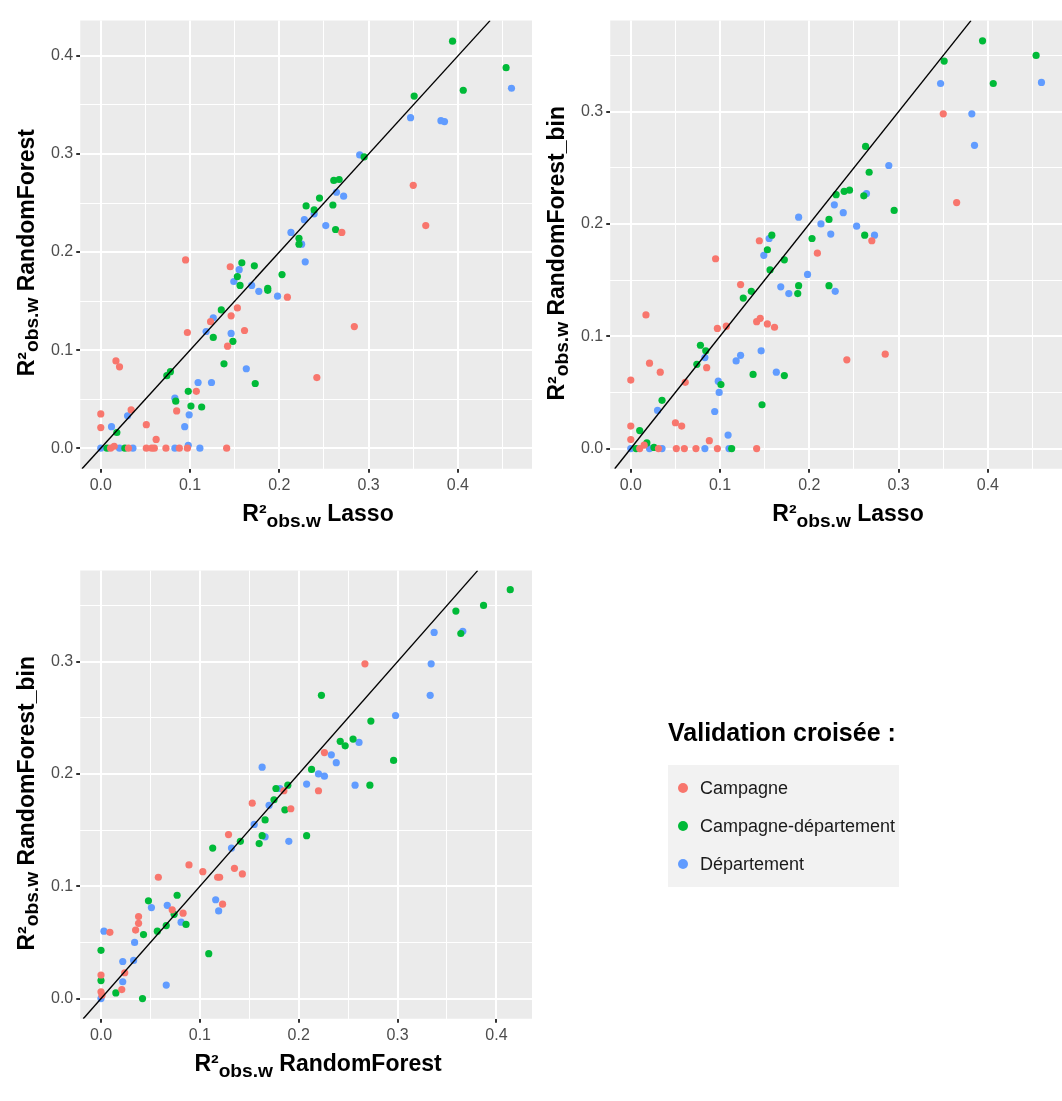 The width and height of the screenshot is (1062, 1101). Describe the element at coordinates (782, 732) in the screenshot. I see `legend-title: Validation croisée :` at that location.